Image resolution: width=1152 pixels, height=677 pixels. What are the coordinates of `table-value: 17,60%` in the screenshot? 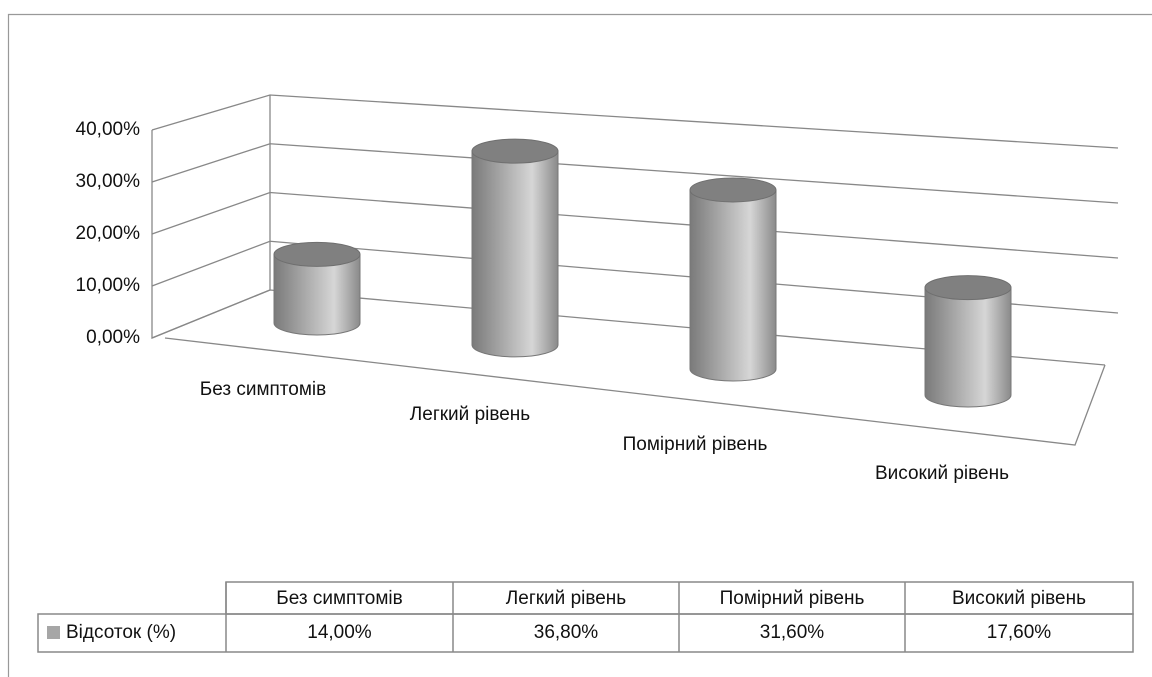 It's located at (1019, 632).